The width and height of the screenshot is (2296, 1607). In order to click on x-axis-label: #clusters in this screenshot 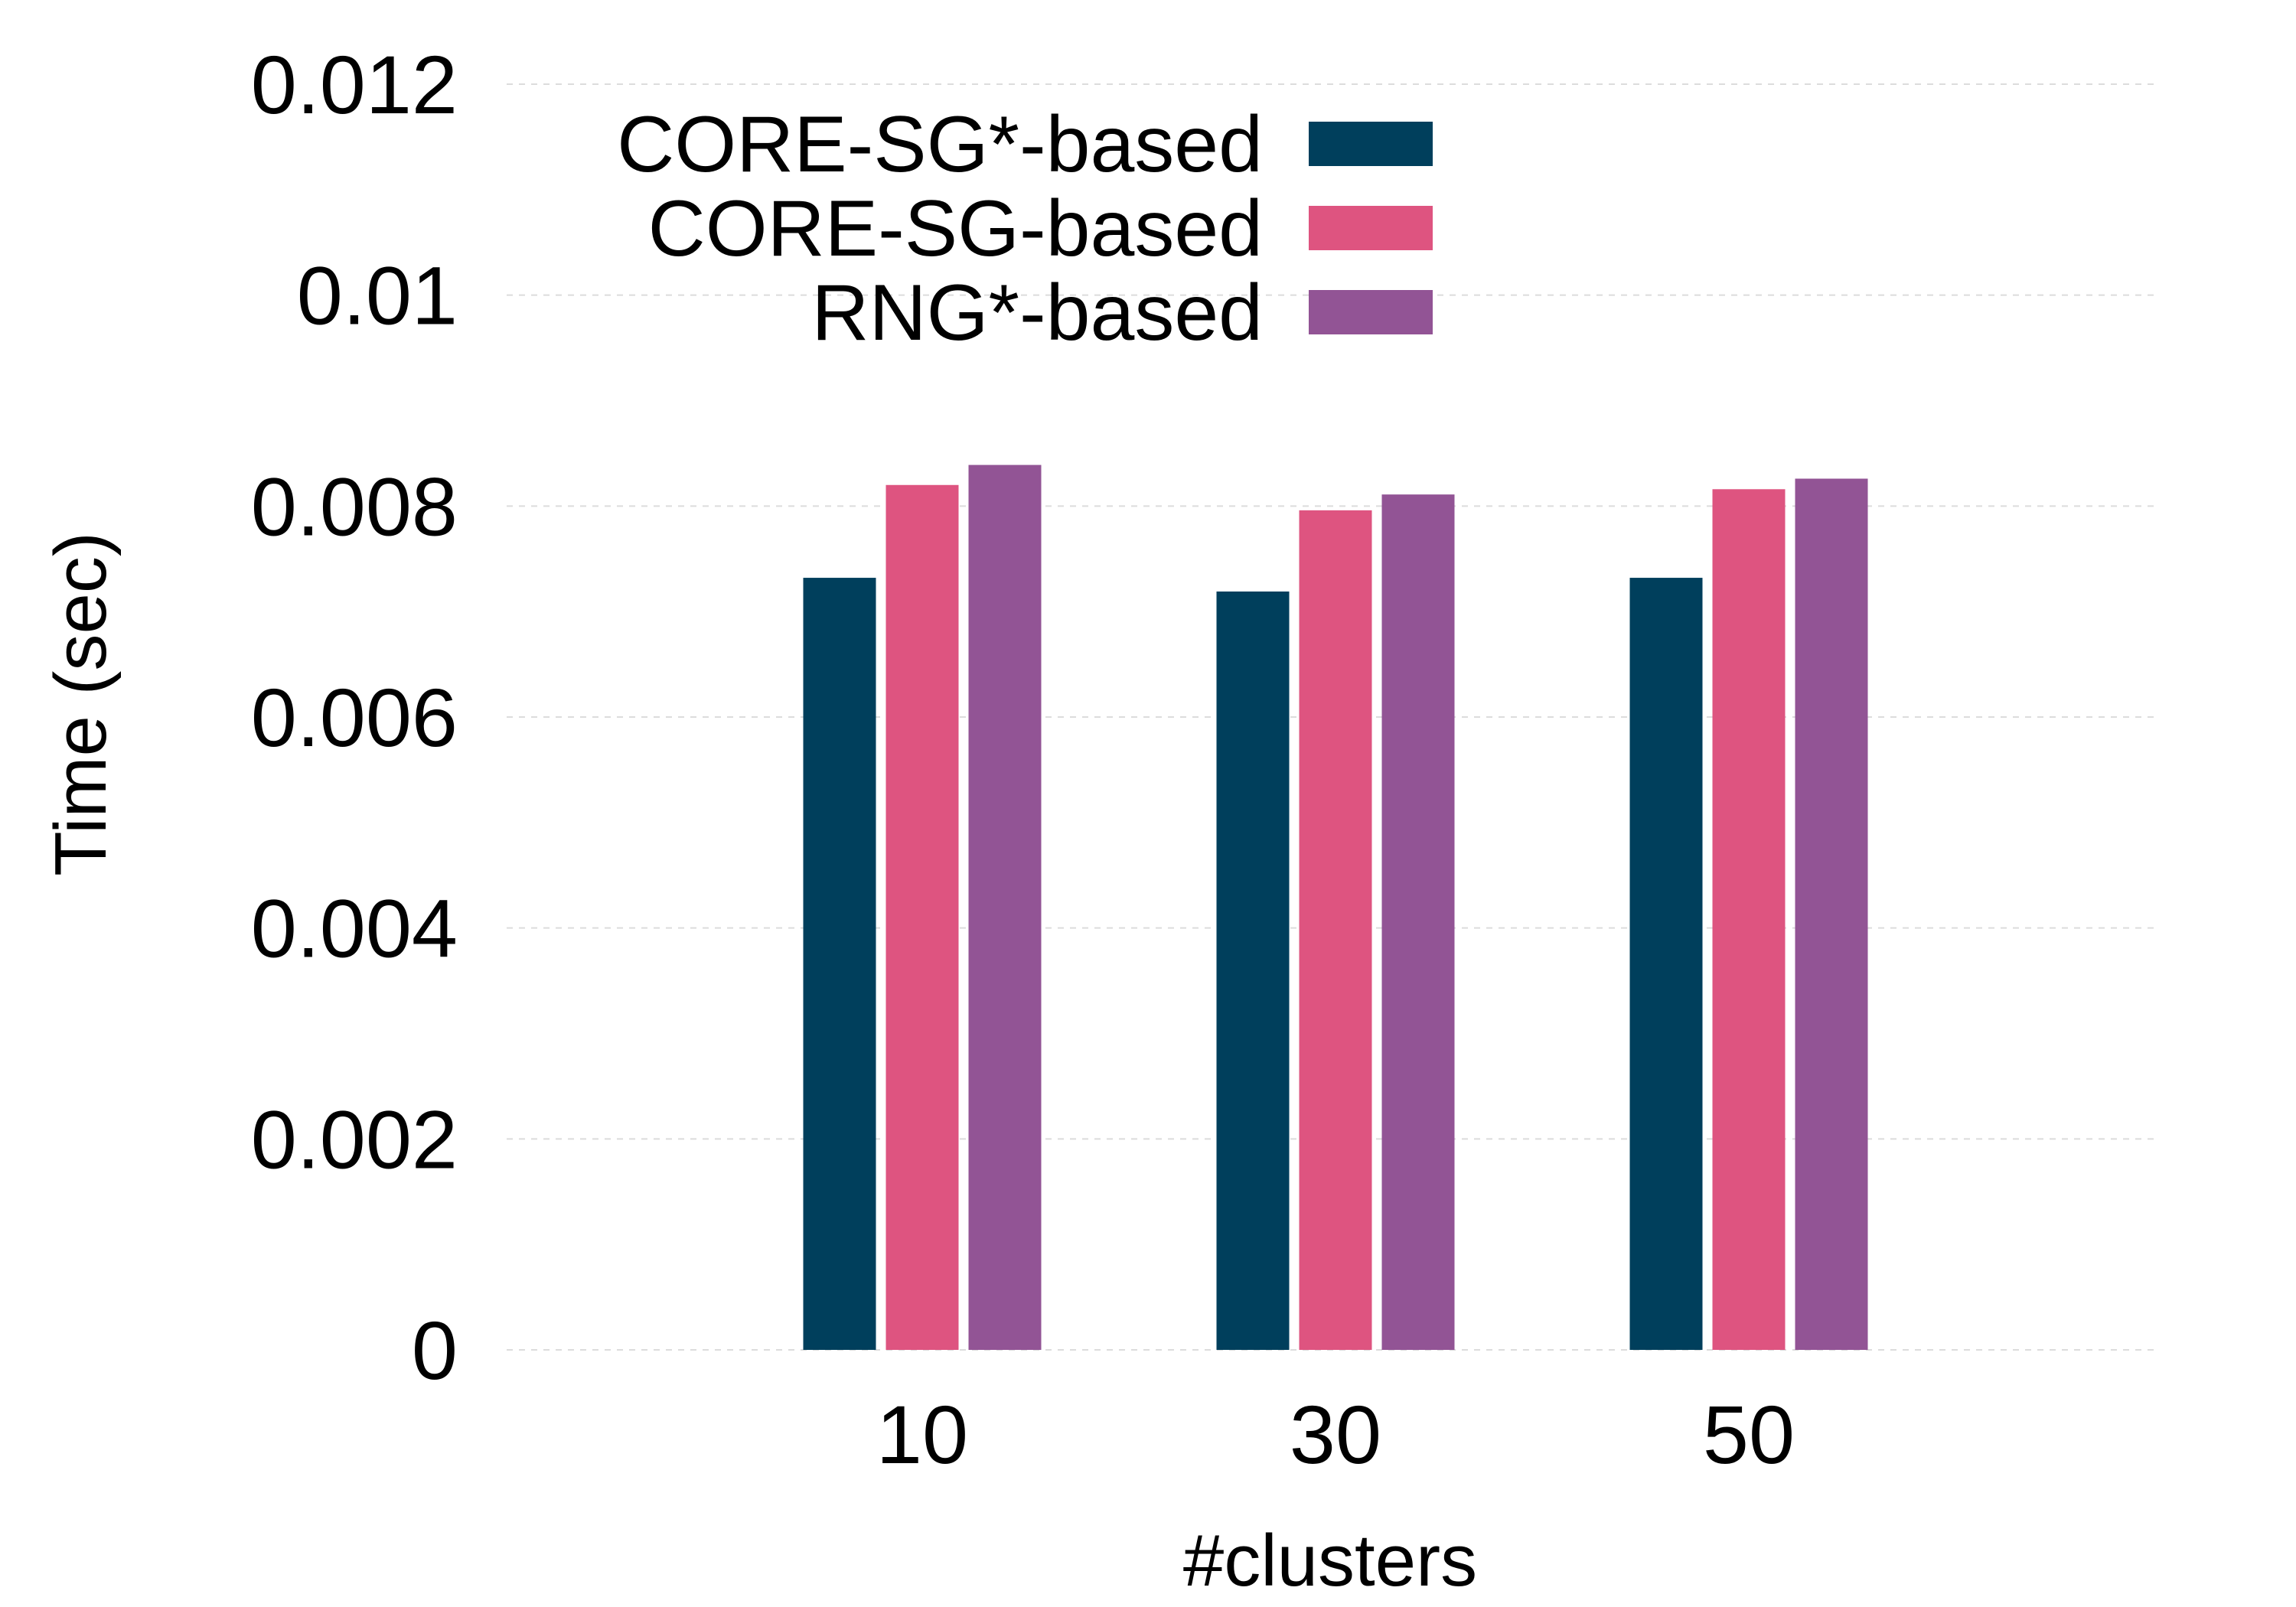, I will do `click(1330, 1561)`.